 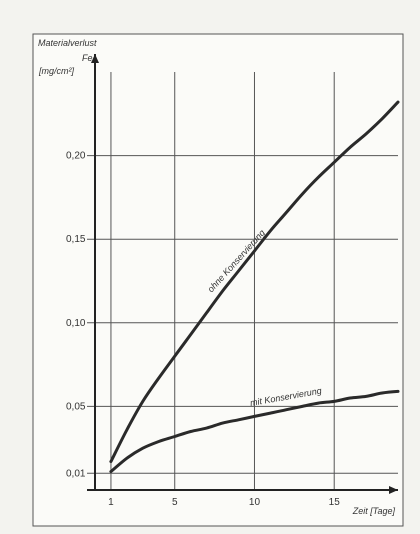 I want to click on x-tick-labels: 1 5 10 15, so click(x=224, y=502).